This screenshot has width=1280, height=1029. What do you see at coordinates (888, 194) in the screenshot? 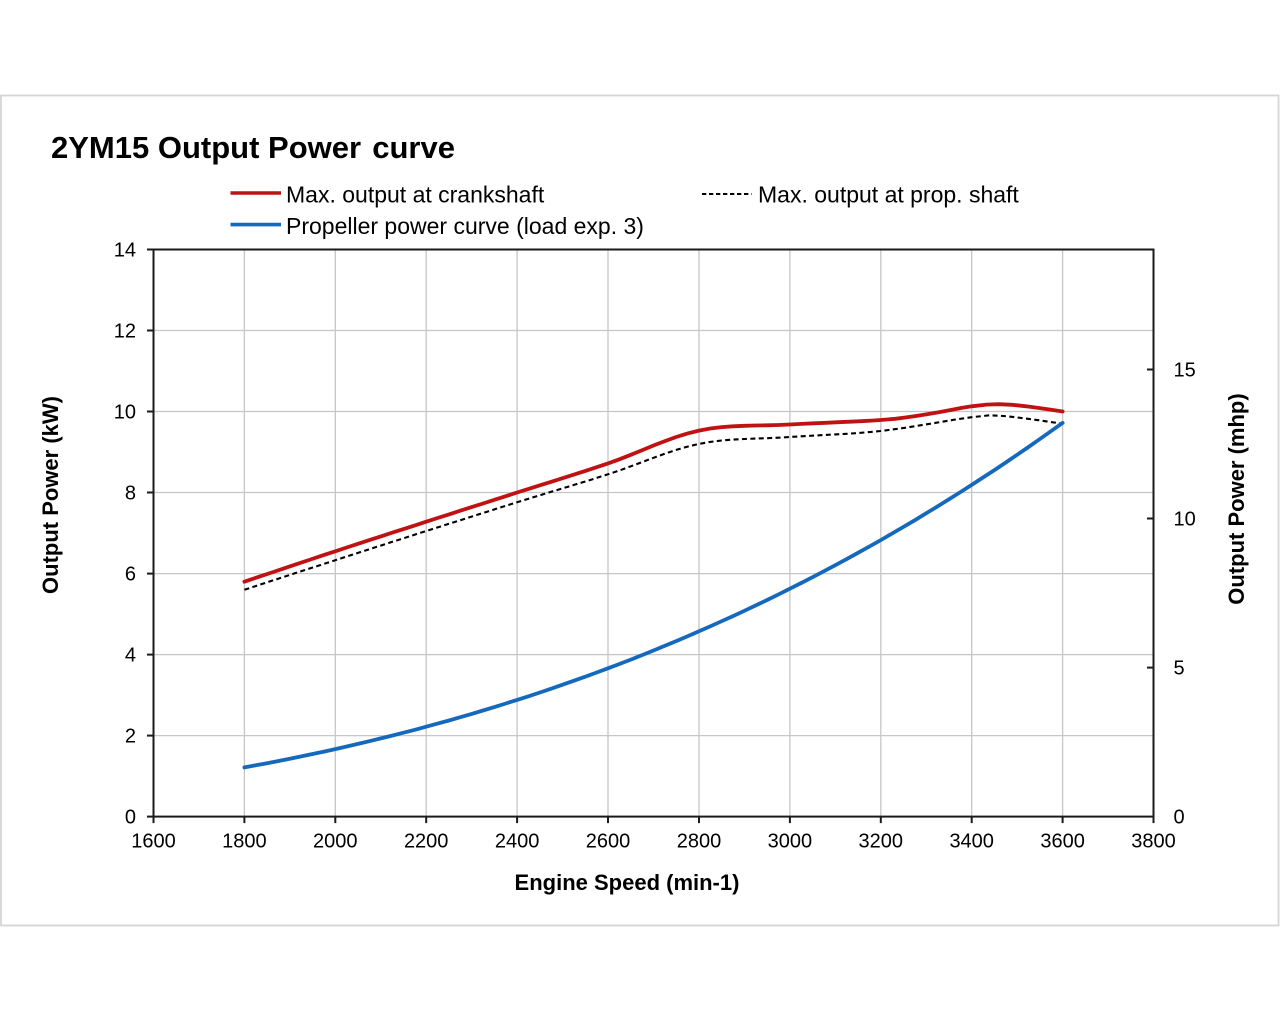
I see `svg-text: Max. output at prop. shaft` at bounding box center [888, 194].